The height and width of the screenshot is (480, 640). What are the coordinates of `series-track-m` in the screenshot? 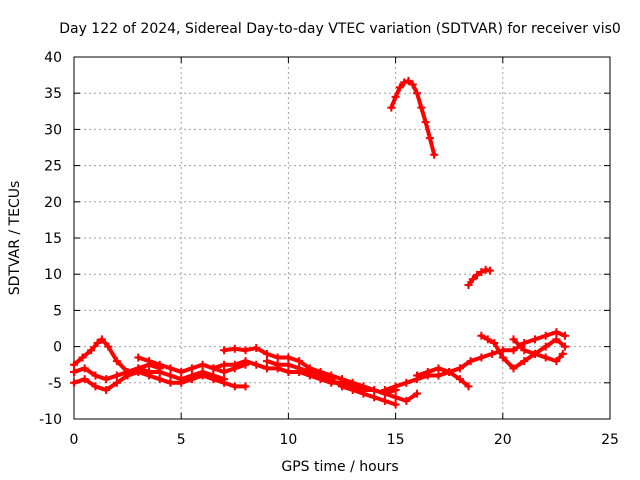 It's located at (479, 277).